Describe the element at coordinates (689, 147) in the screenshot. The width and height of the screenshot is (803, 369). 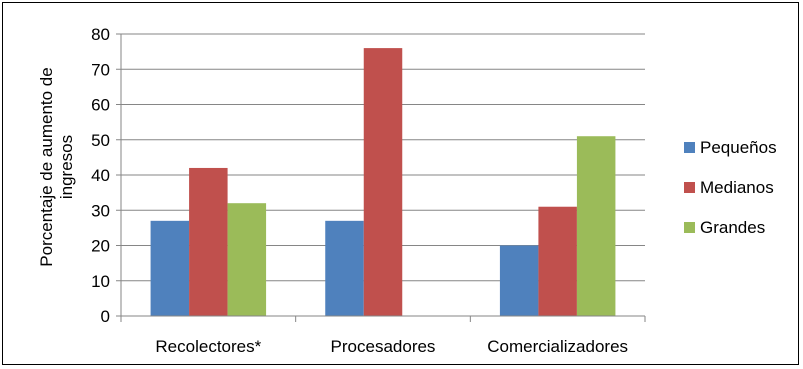
I see `legend-swatch-pequenos` at that location.